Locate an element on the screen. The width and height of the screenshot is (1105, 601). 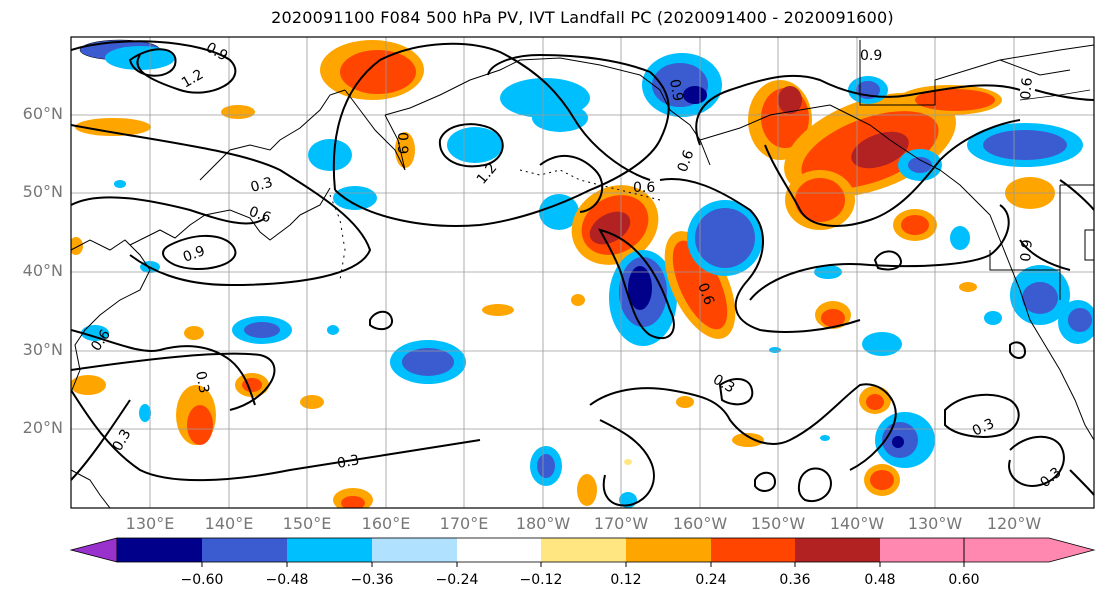
colorbar is located at coordinates (582, 552).